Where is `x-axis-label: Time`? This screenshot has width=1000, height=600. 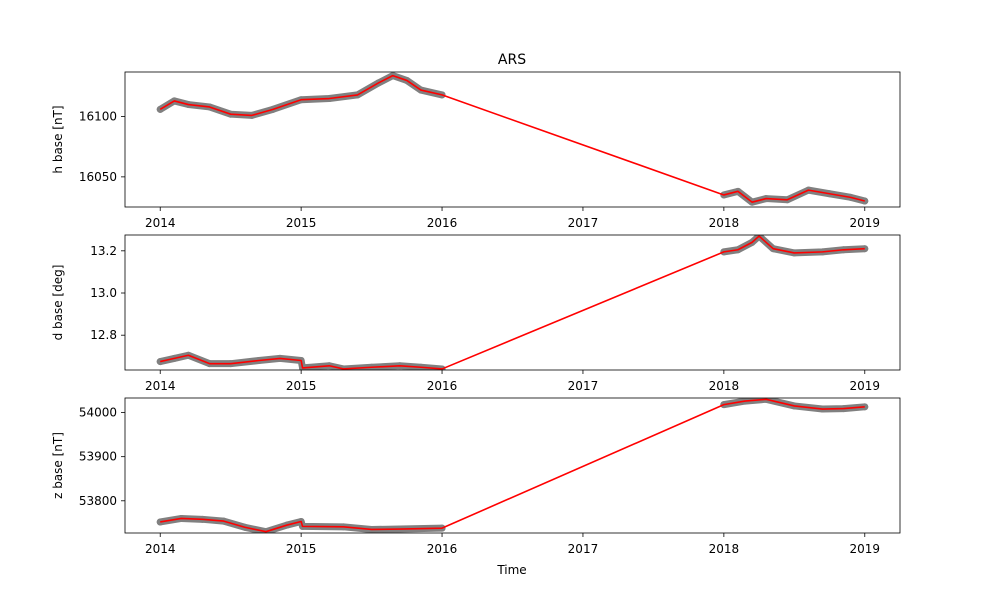
x-axis-label: Time is located at coordinates (511, 570).